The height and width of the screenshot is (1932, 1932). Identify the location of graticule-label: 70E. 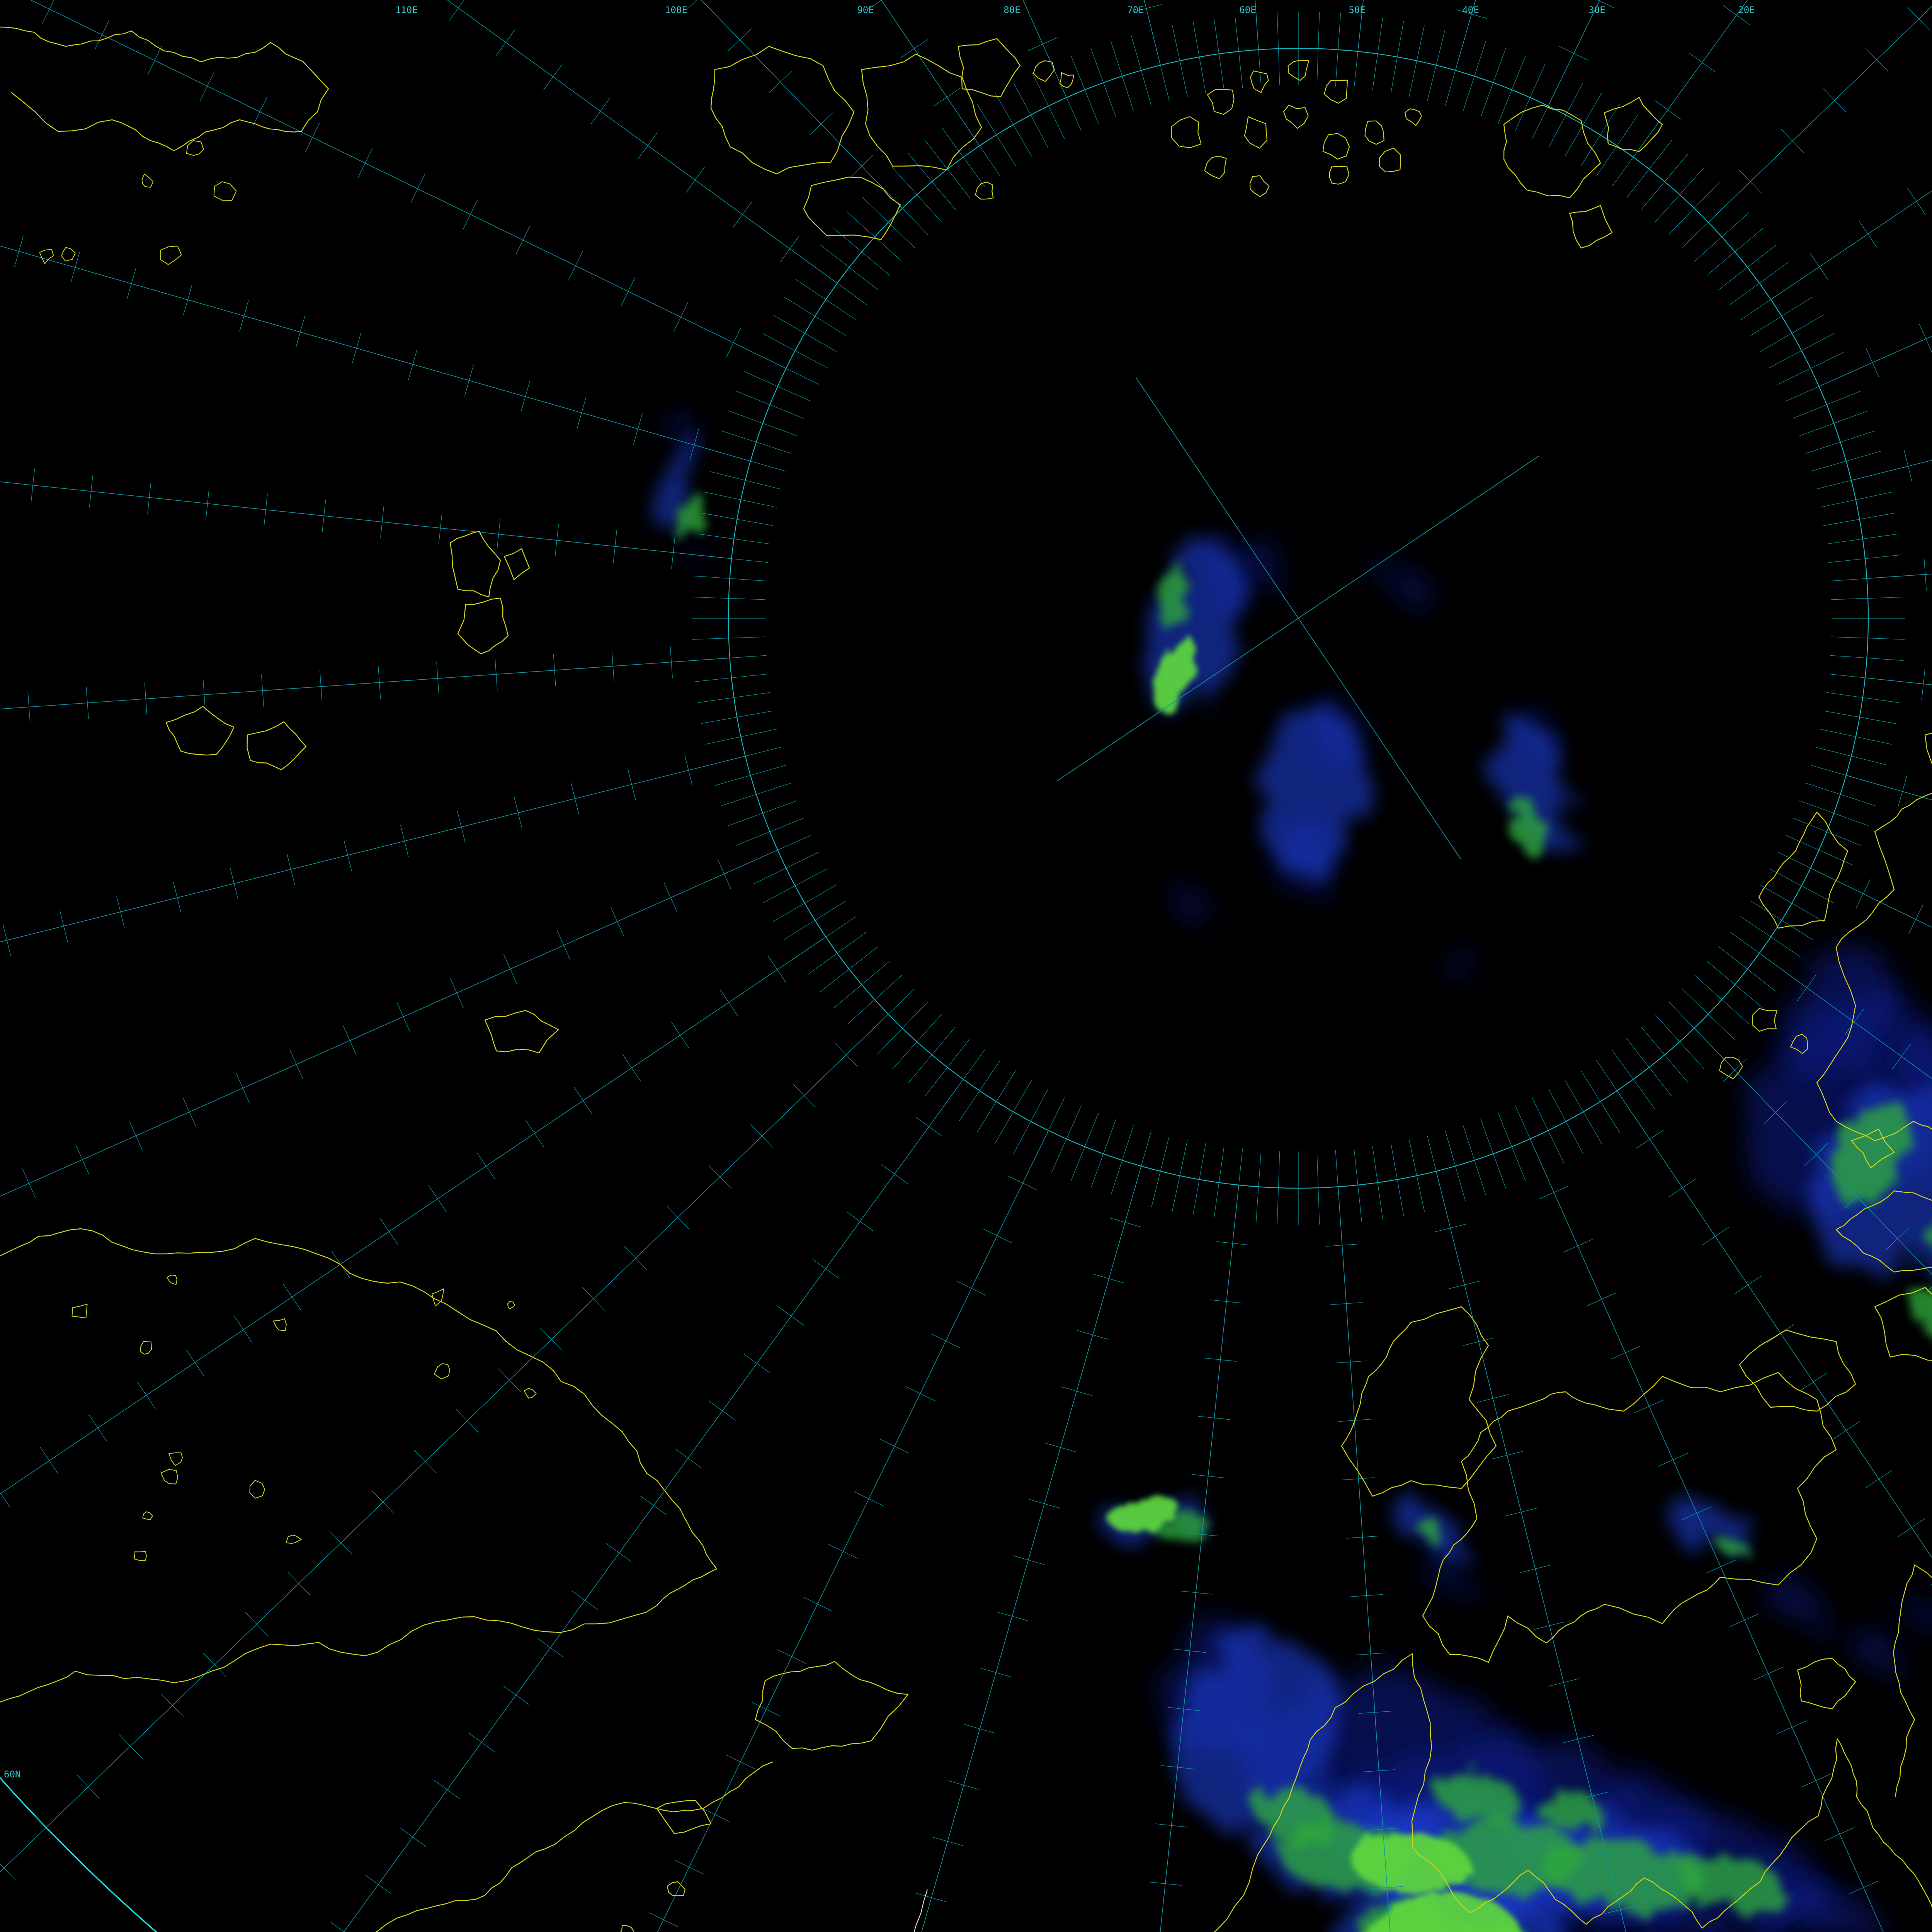
(1135, 10).